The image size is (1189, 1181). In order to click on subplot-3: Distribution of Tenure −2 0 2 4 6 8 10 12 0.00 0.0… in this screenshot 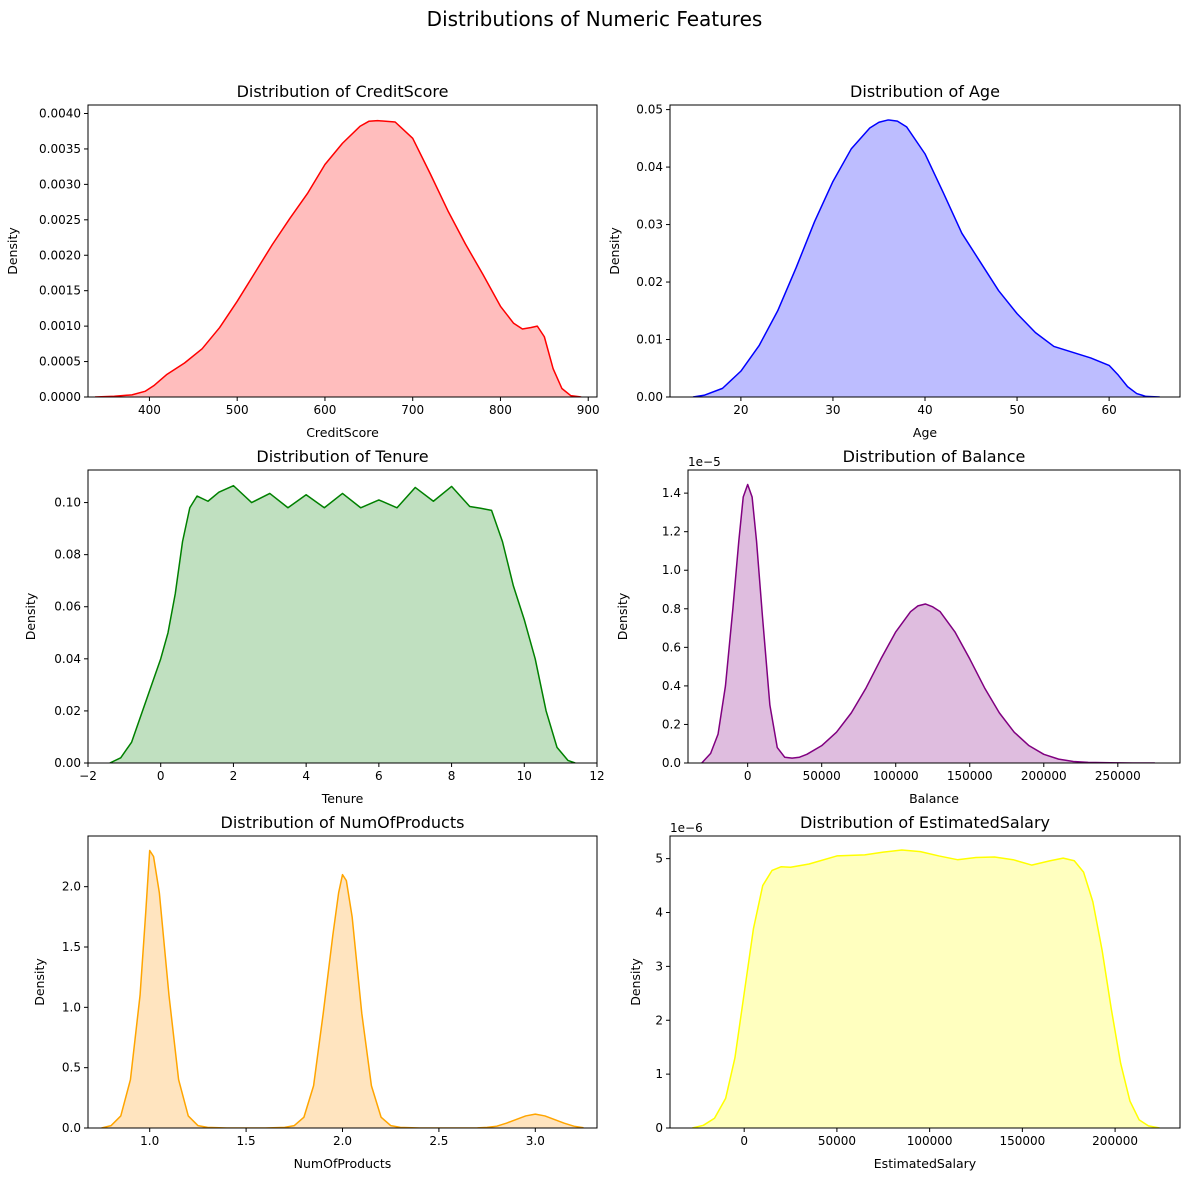, I will do `click(314, 626)`.